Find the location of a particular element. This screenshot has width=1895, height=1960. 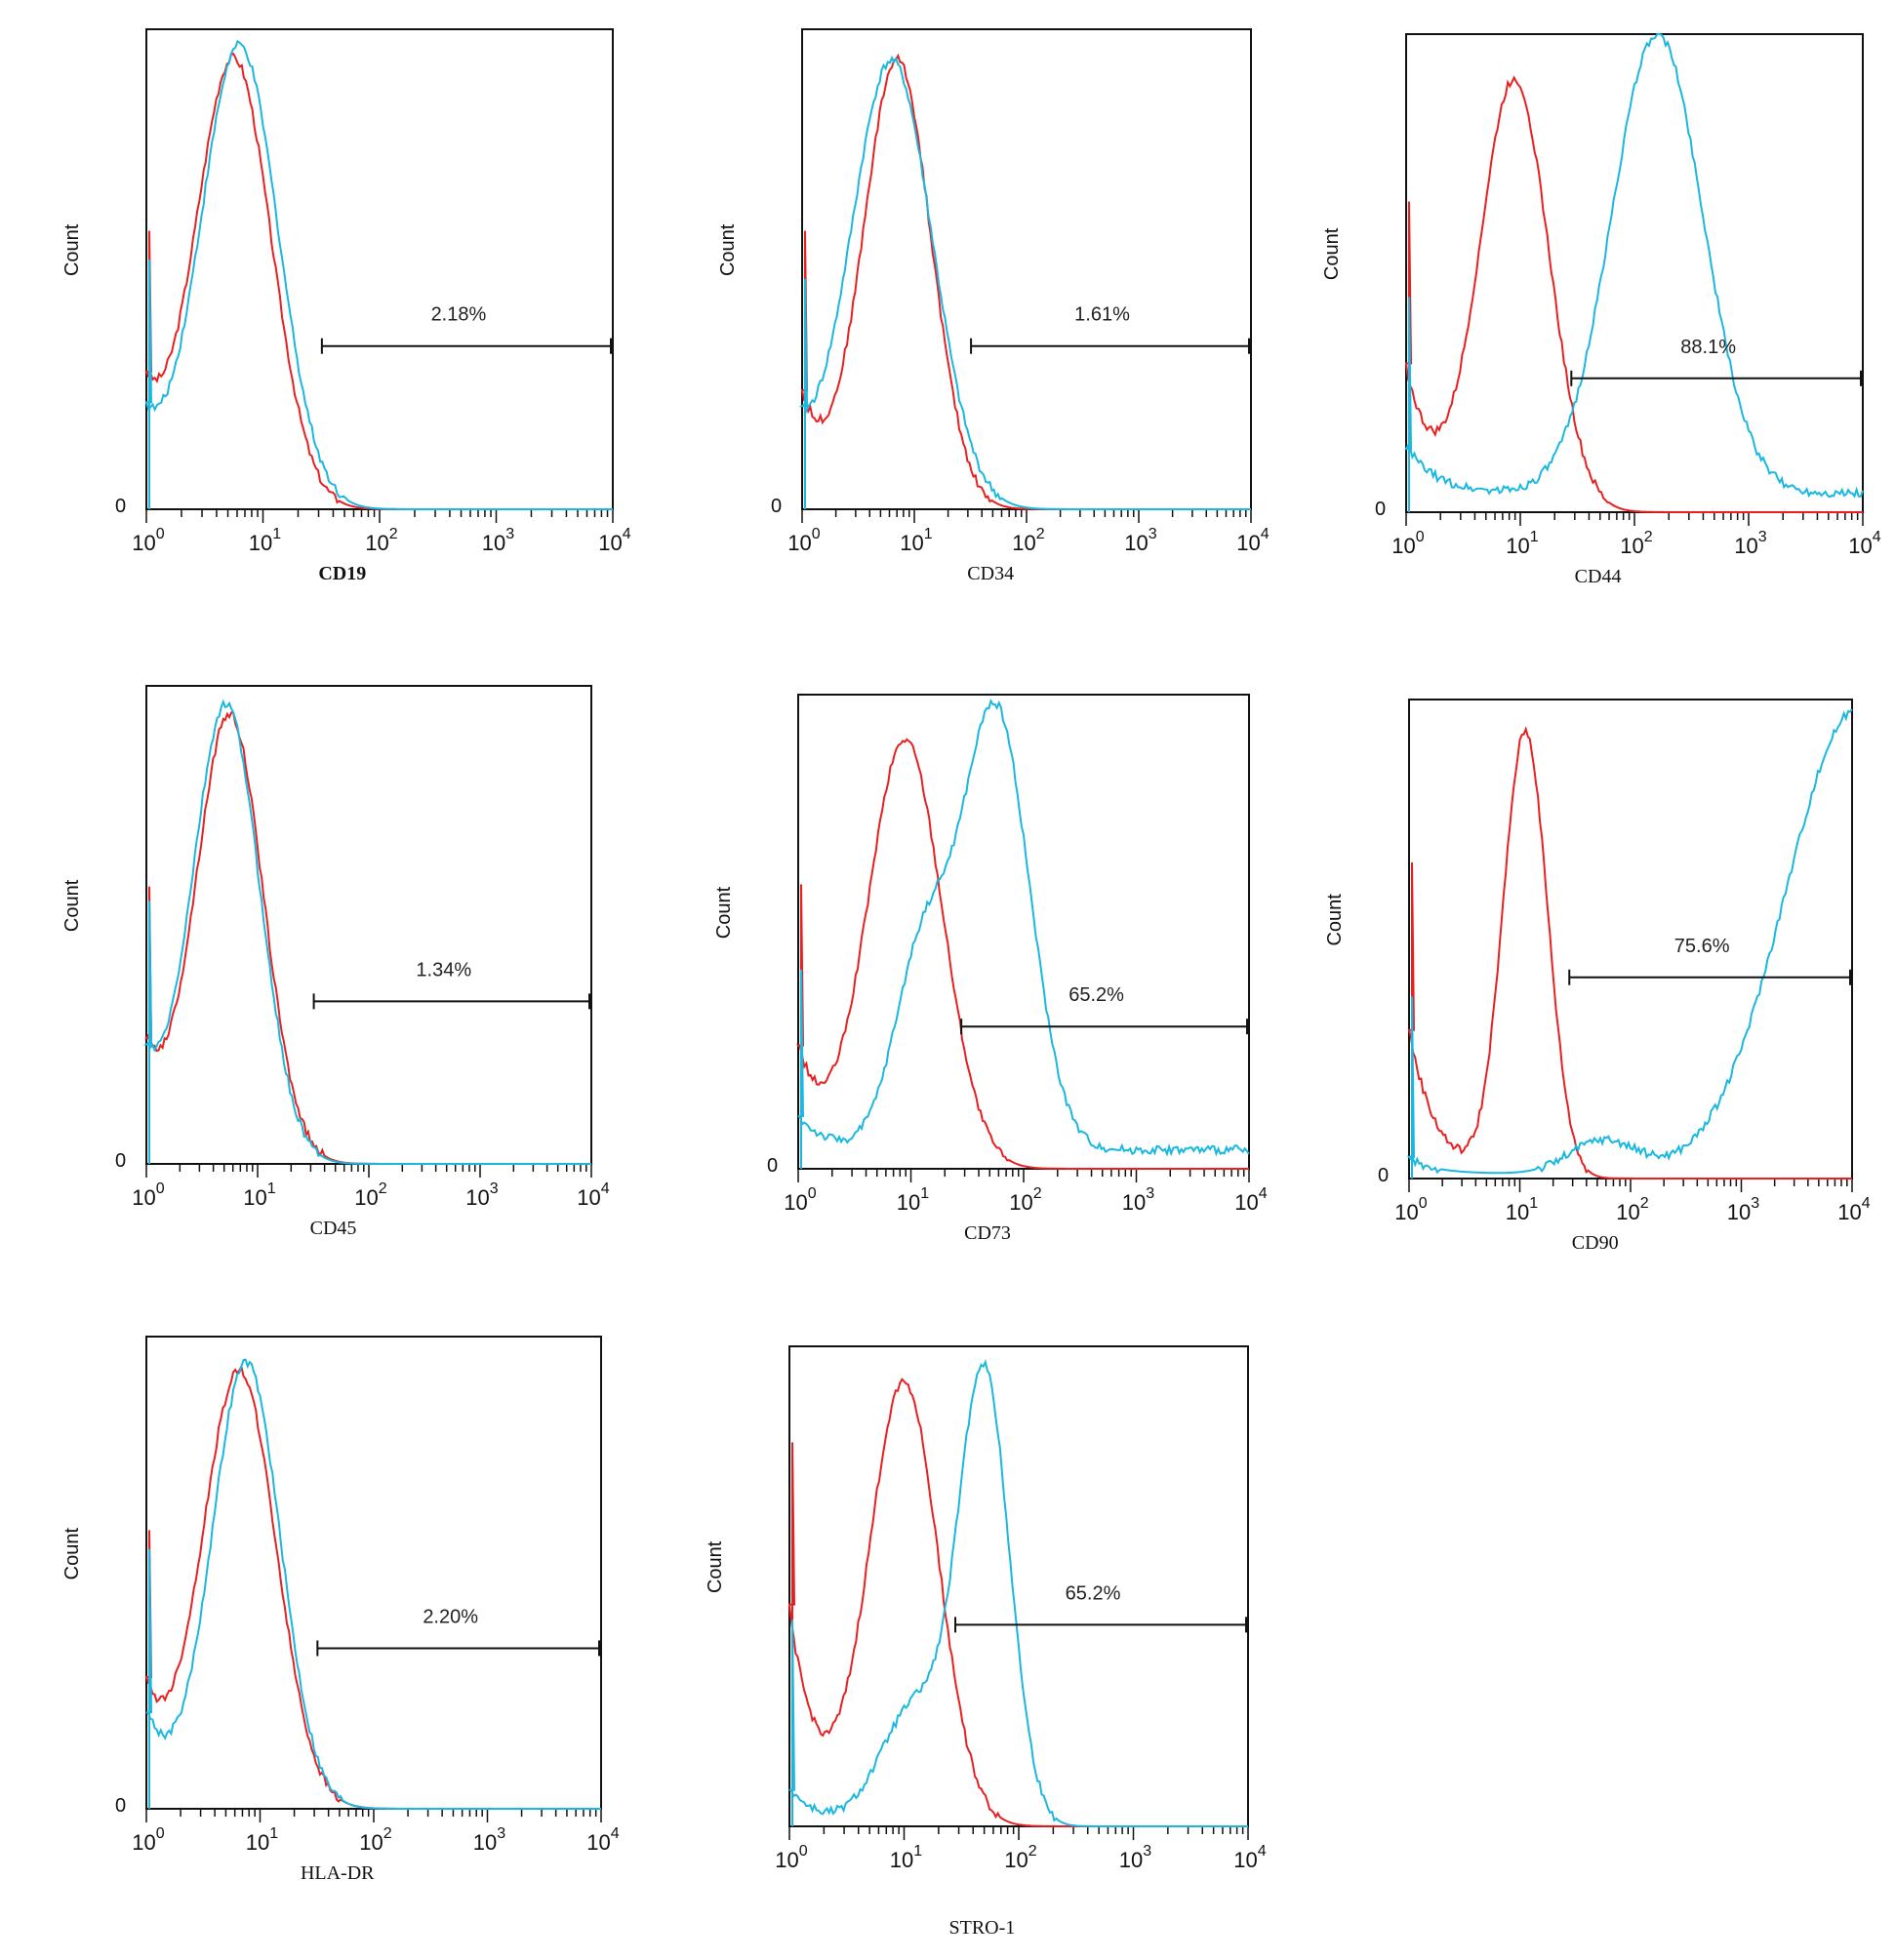

histogram-panel: Count 0 100 10¹ 10² 10³ 10⁴ CD19 2.18% is located at coordinates (346, 306).